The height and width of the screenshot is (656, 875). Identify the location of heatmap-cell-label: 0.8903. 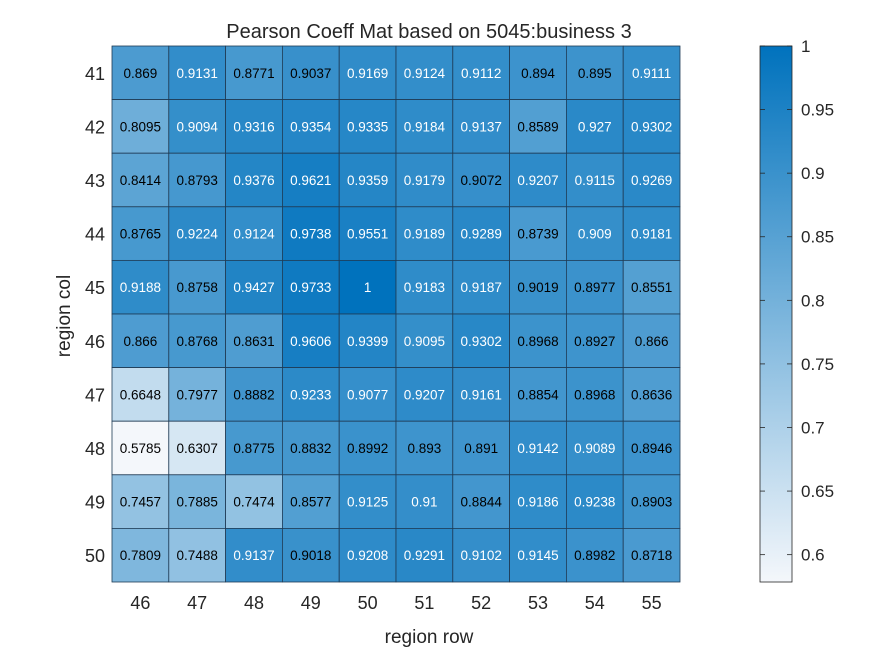
(651, 502).